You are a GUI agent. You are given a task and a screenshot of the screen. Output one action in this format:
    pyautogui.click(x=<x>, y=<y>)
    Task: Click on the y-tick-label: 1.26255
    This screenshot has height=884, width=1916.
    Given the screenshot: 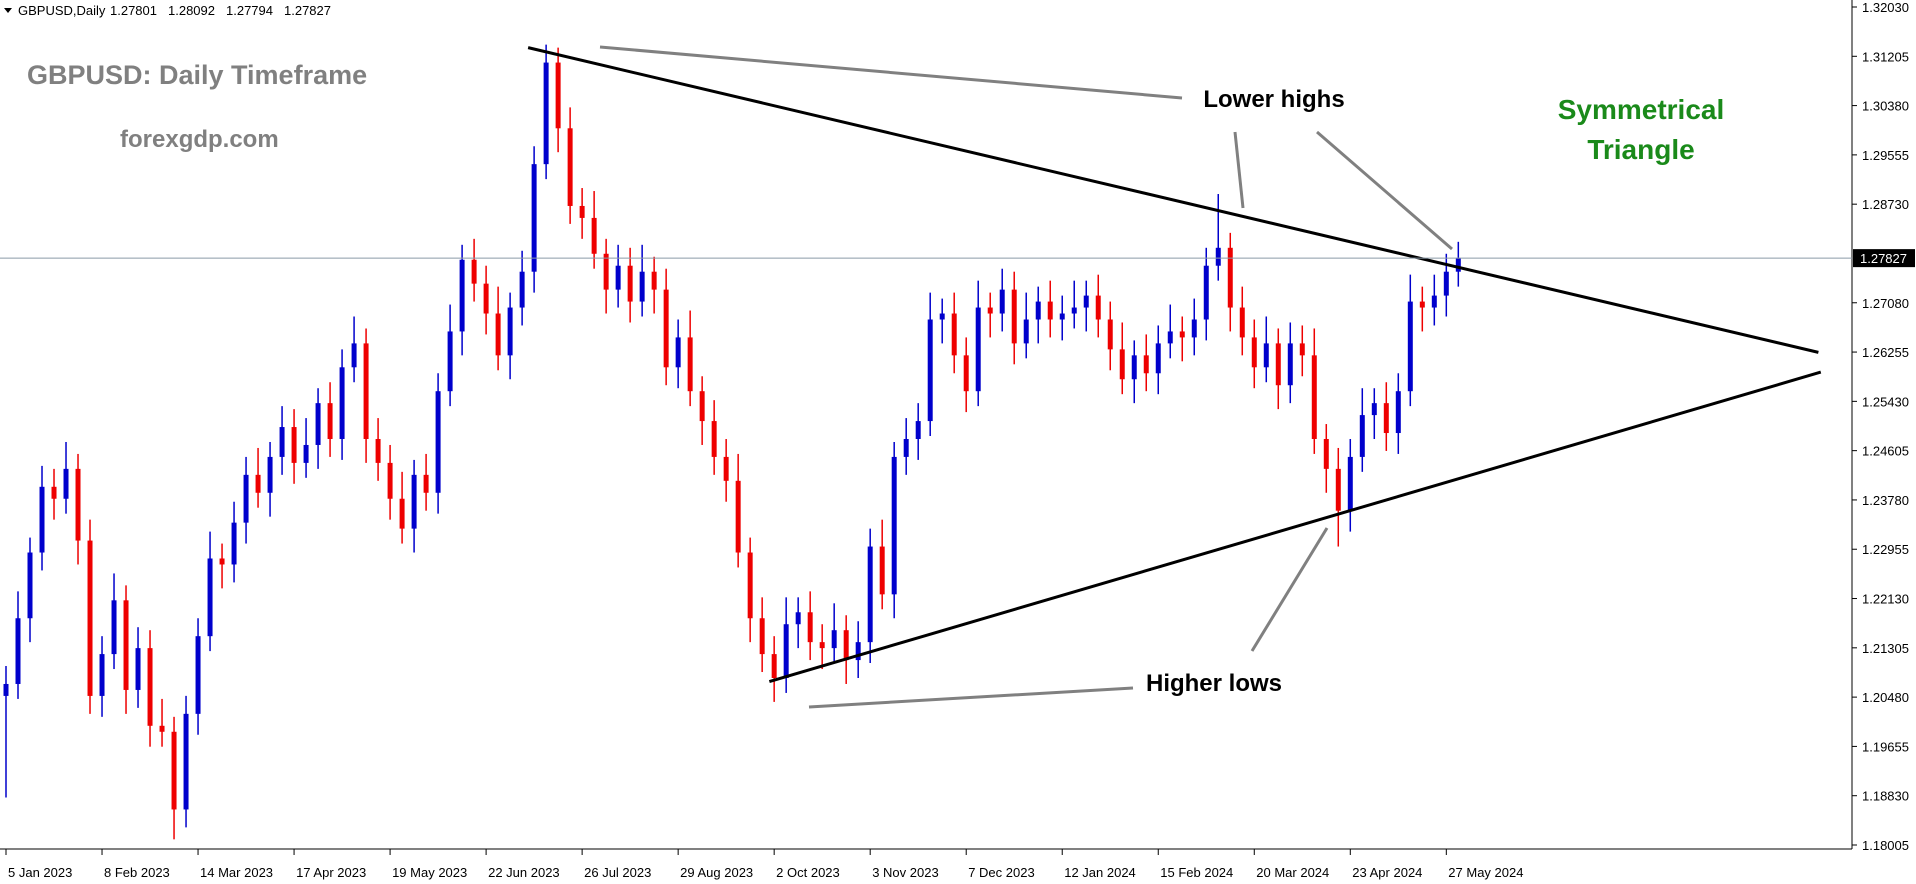 What is the action you would take?
    pyautogui.click(x=1885, y=352)
    